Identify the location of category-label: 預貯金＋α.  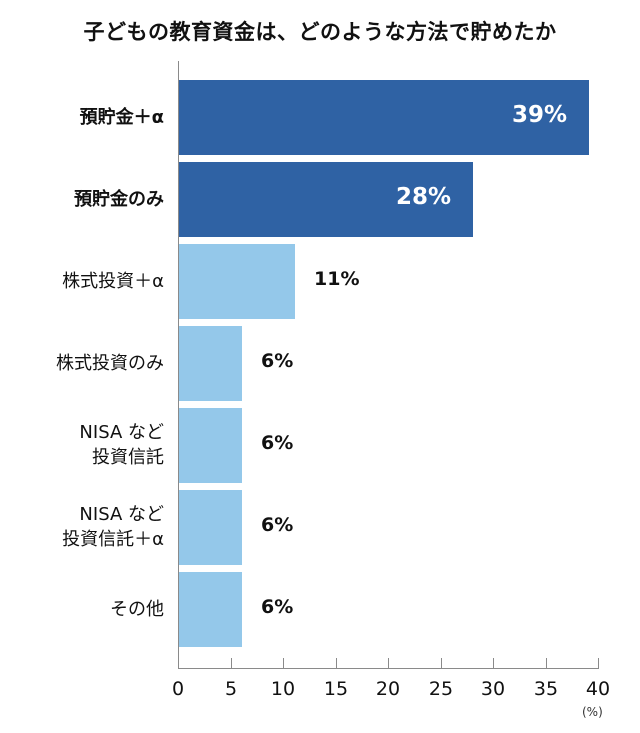
(82, 117).